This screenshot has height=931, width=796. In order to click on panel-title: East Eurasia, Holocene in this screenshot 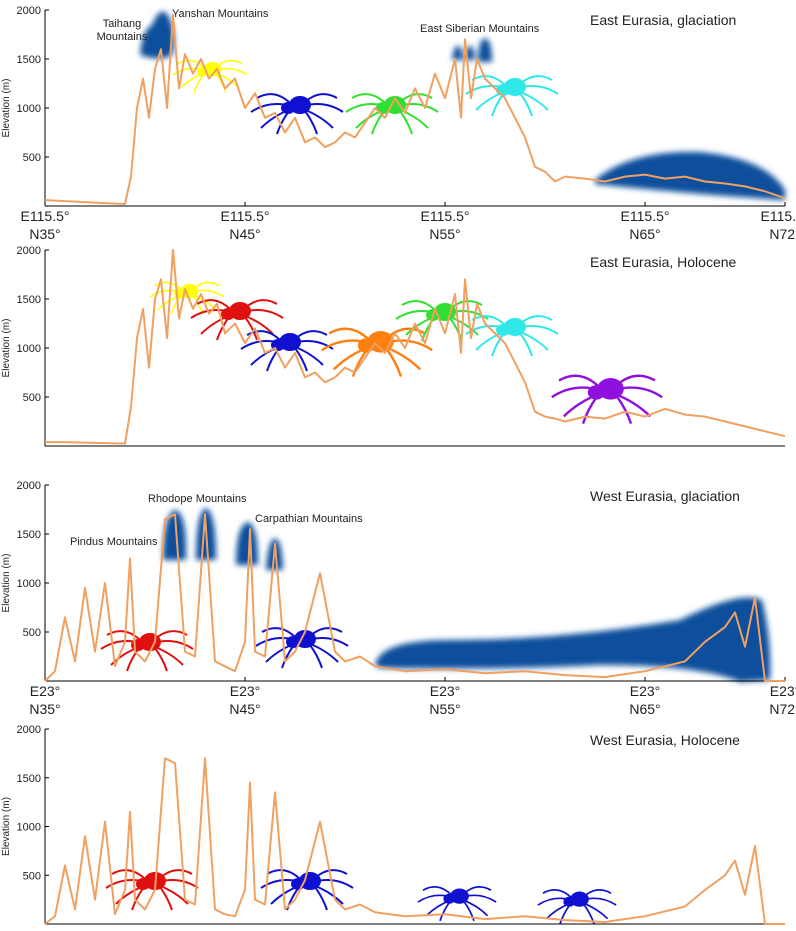, I will do `click(663, 262)`.